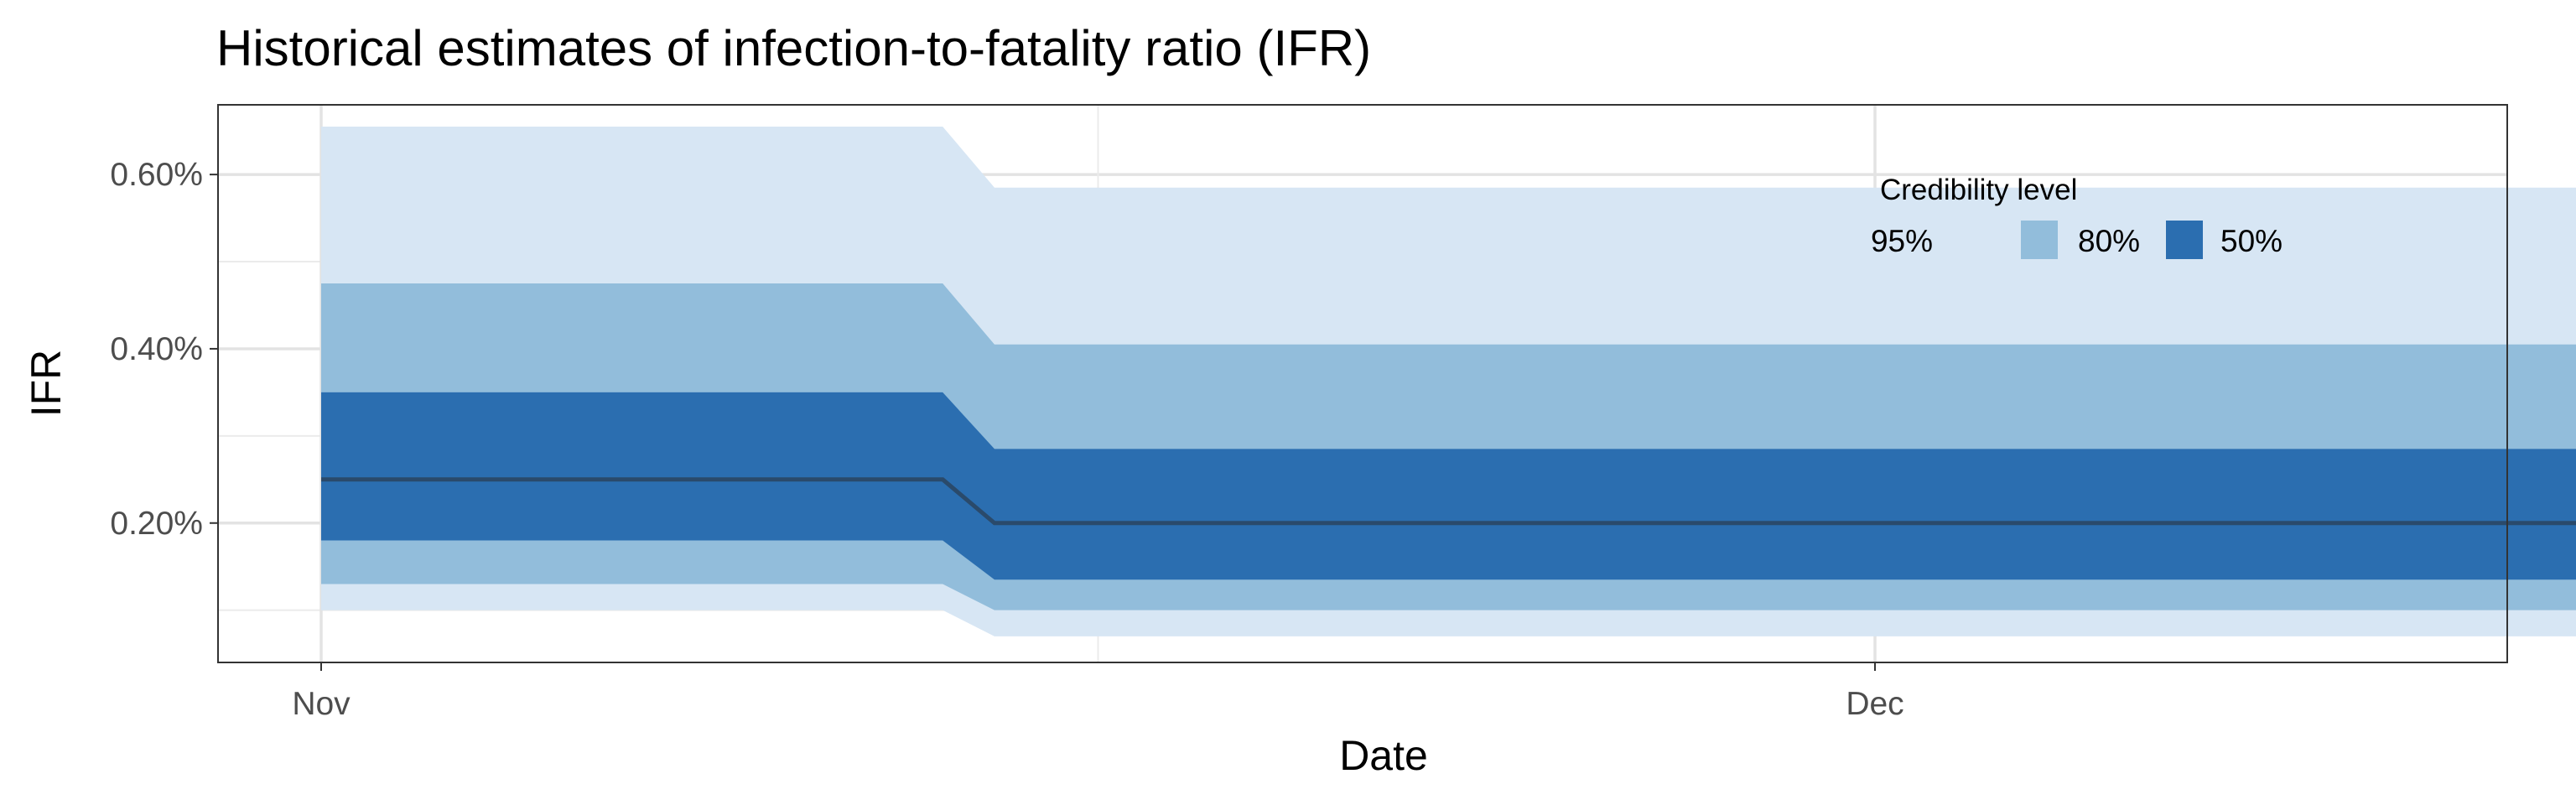  I want to click on y-axis-title: IFR, so click(46, 384).